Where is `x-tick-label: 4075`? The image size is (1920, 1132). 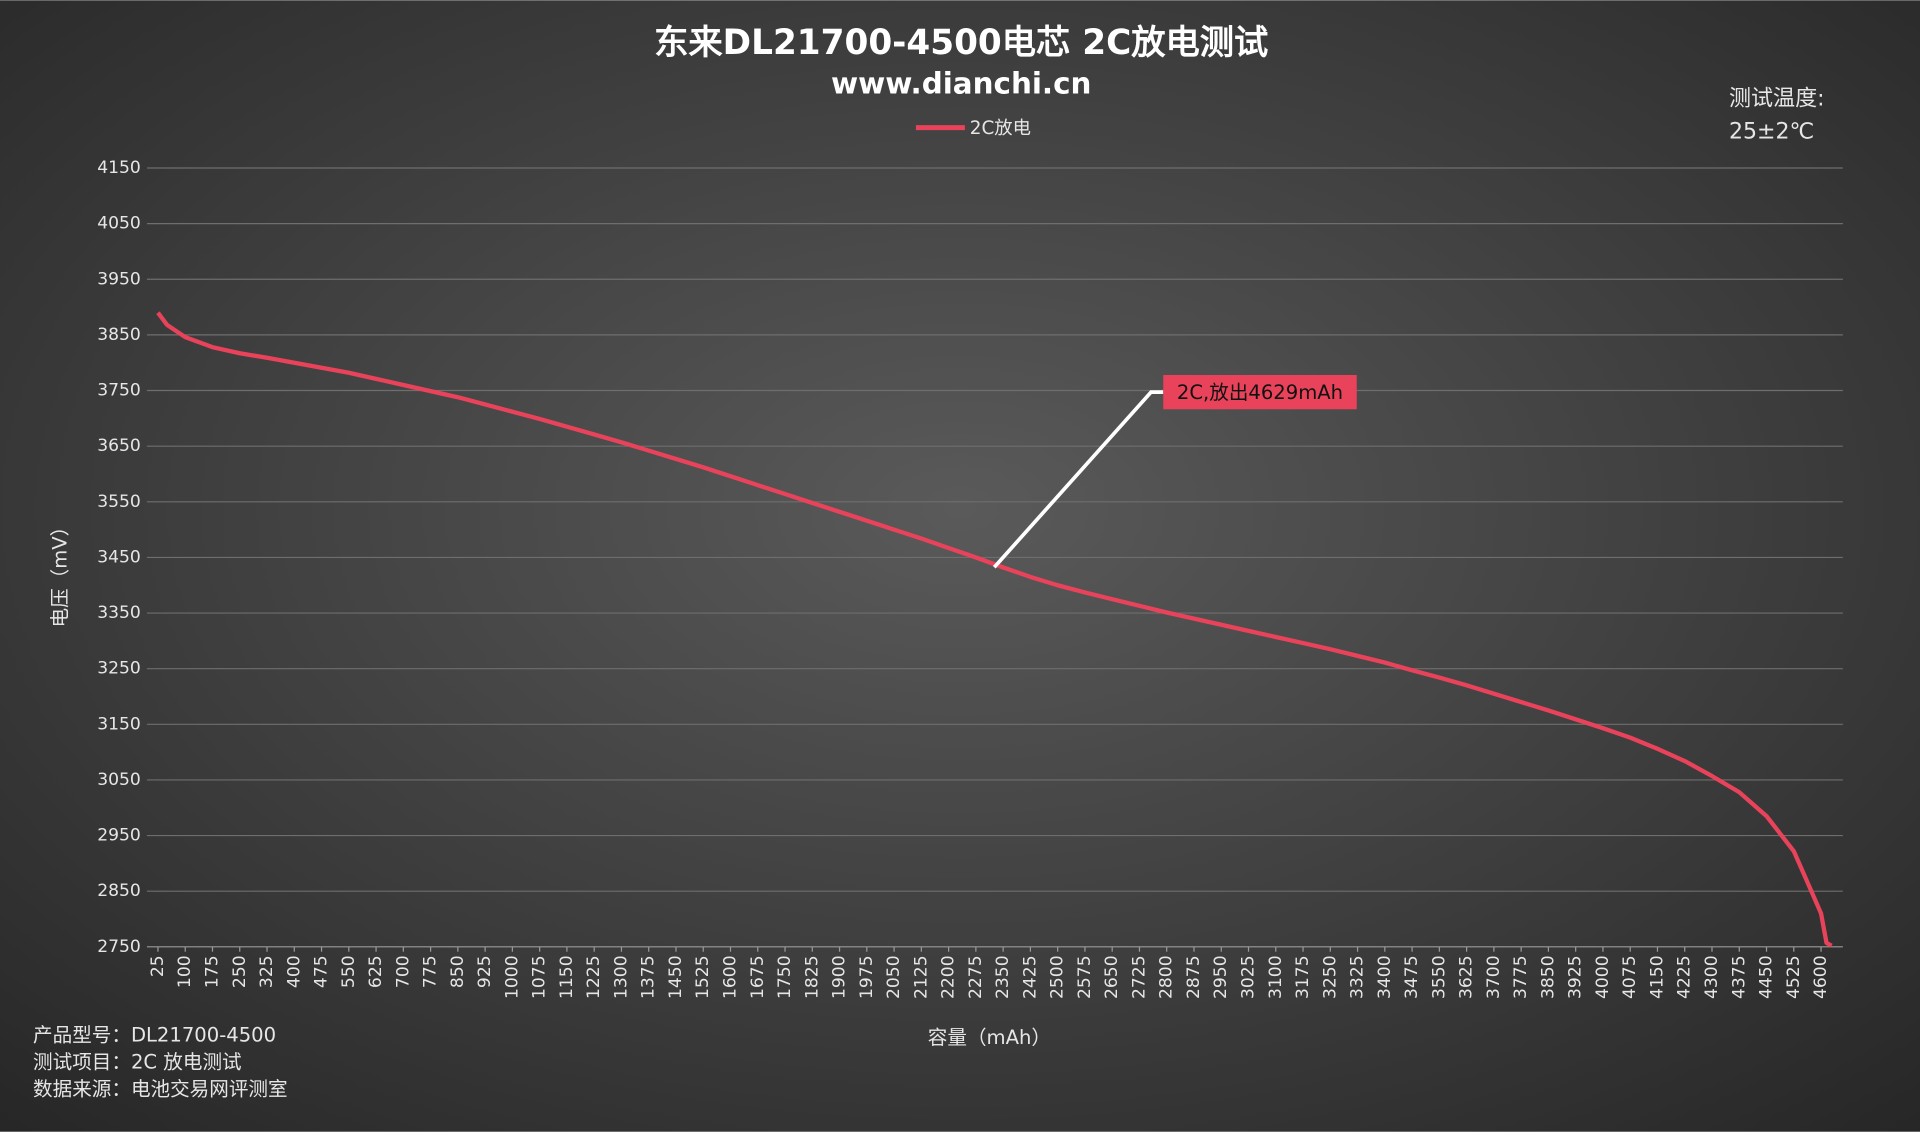 x-tick-label: 4075 is located at coordinates (1630, 977).